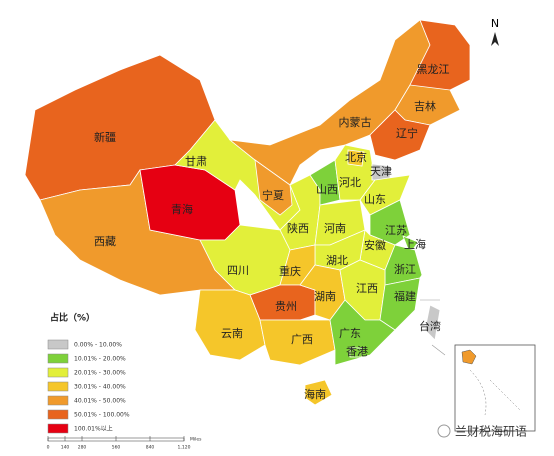 This screenshot has height=456, width=554. Describe the element at coordinates (325, 296) in the screenshot. I see `province-label: 湖南` at that location.